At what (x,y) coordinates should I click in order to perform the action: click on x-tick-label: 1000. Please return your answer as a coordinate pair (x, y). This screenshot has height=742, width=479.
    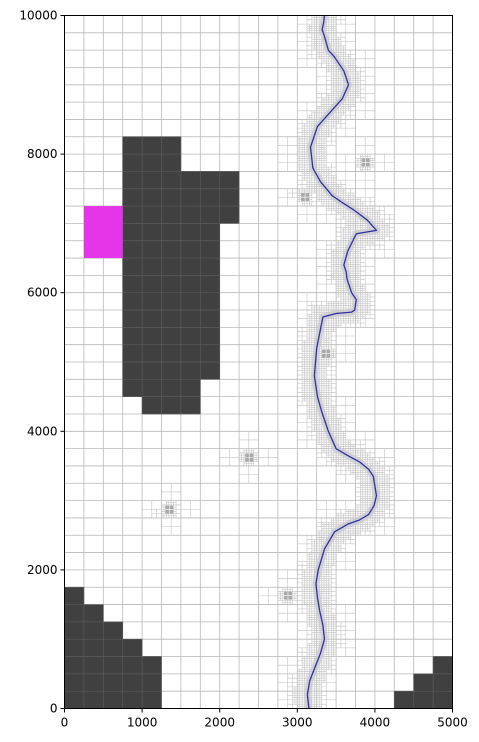
    Looking at the image, I should click on (142, 723).